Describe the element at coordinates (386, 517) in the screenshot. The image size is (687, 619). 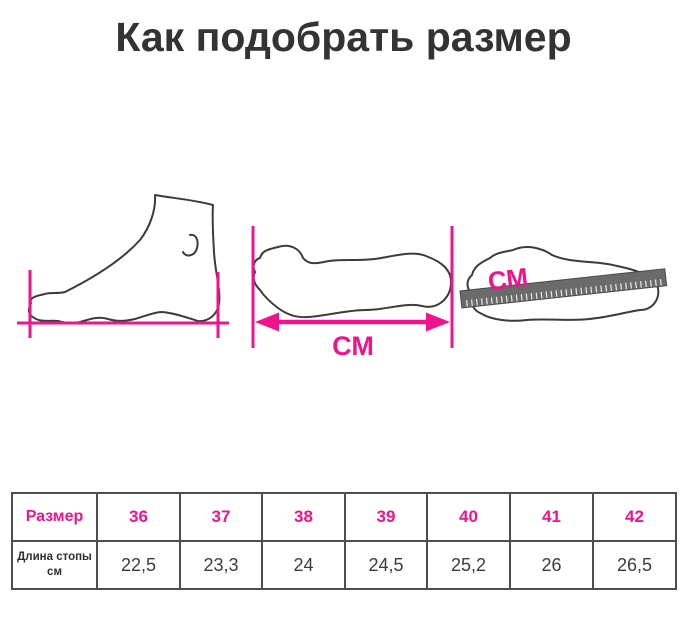
I see `size-cell: 39` at that location.